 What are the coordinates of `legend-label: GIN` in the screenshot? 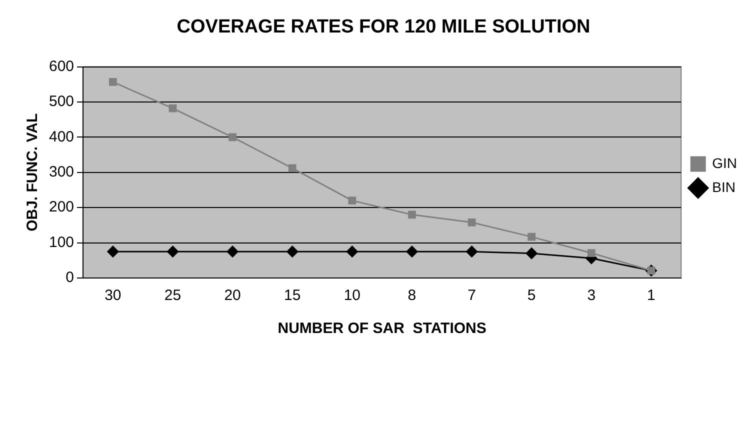 It's located at (724, 162).